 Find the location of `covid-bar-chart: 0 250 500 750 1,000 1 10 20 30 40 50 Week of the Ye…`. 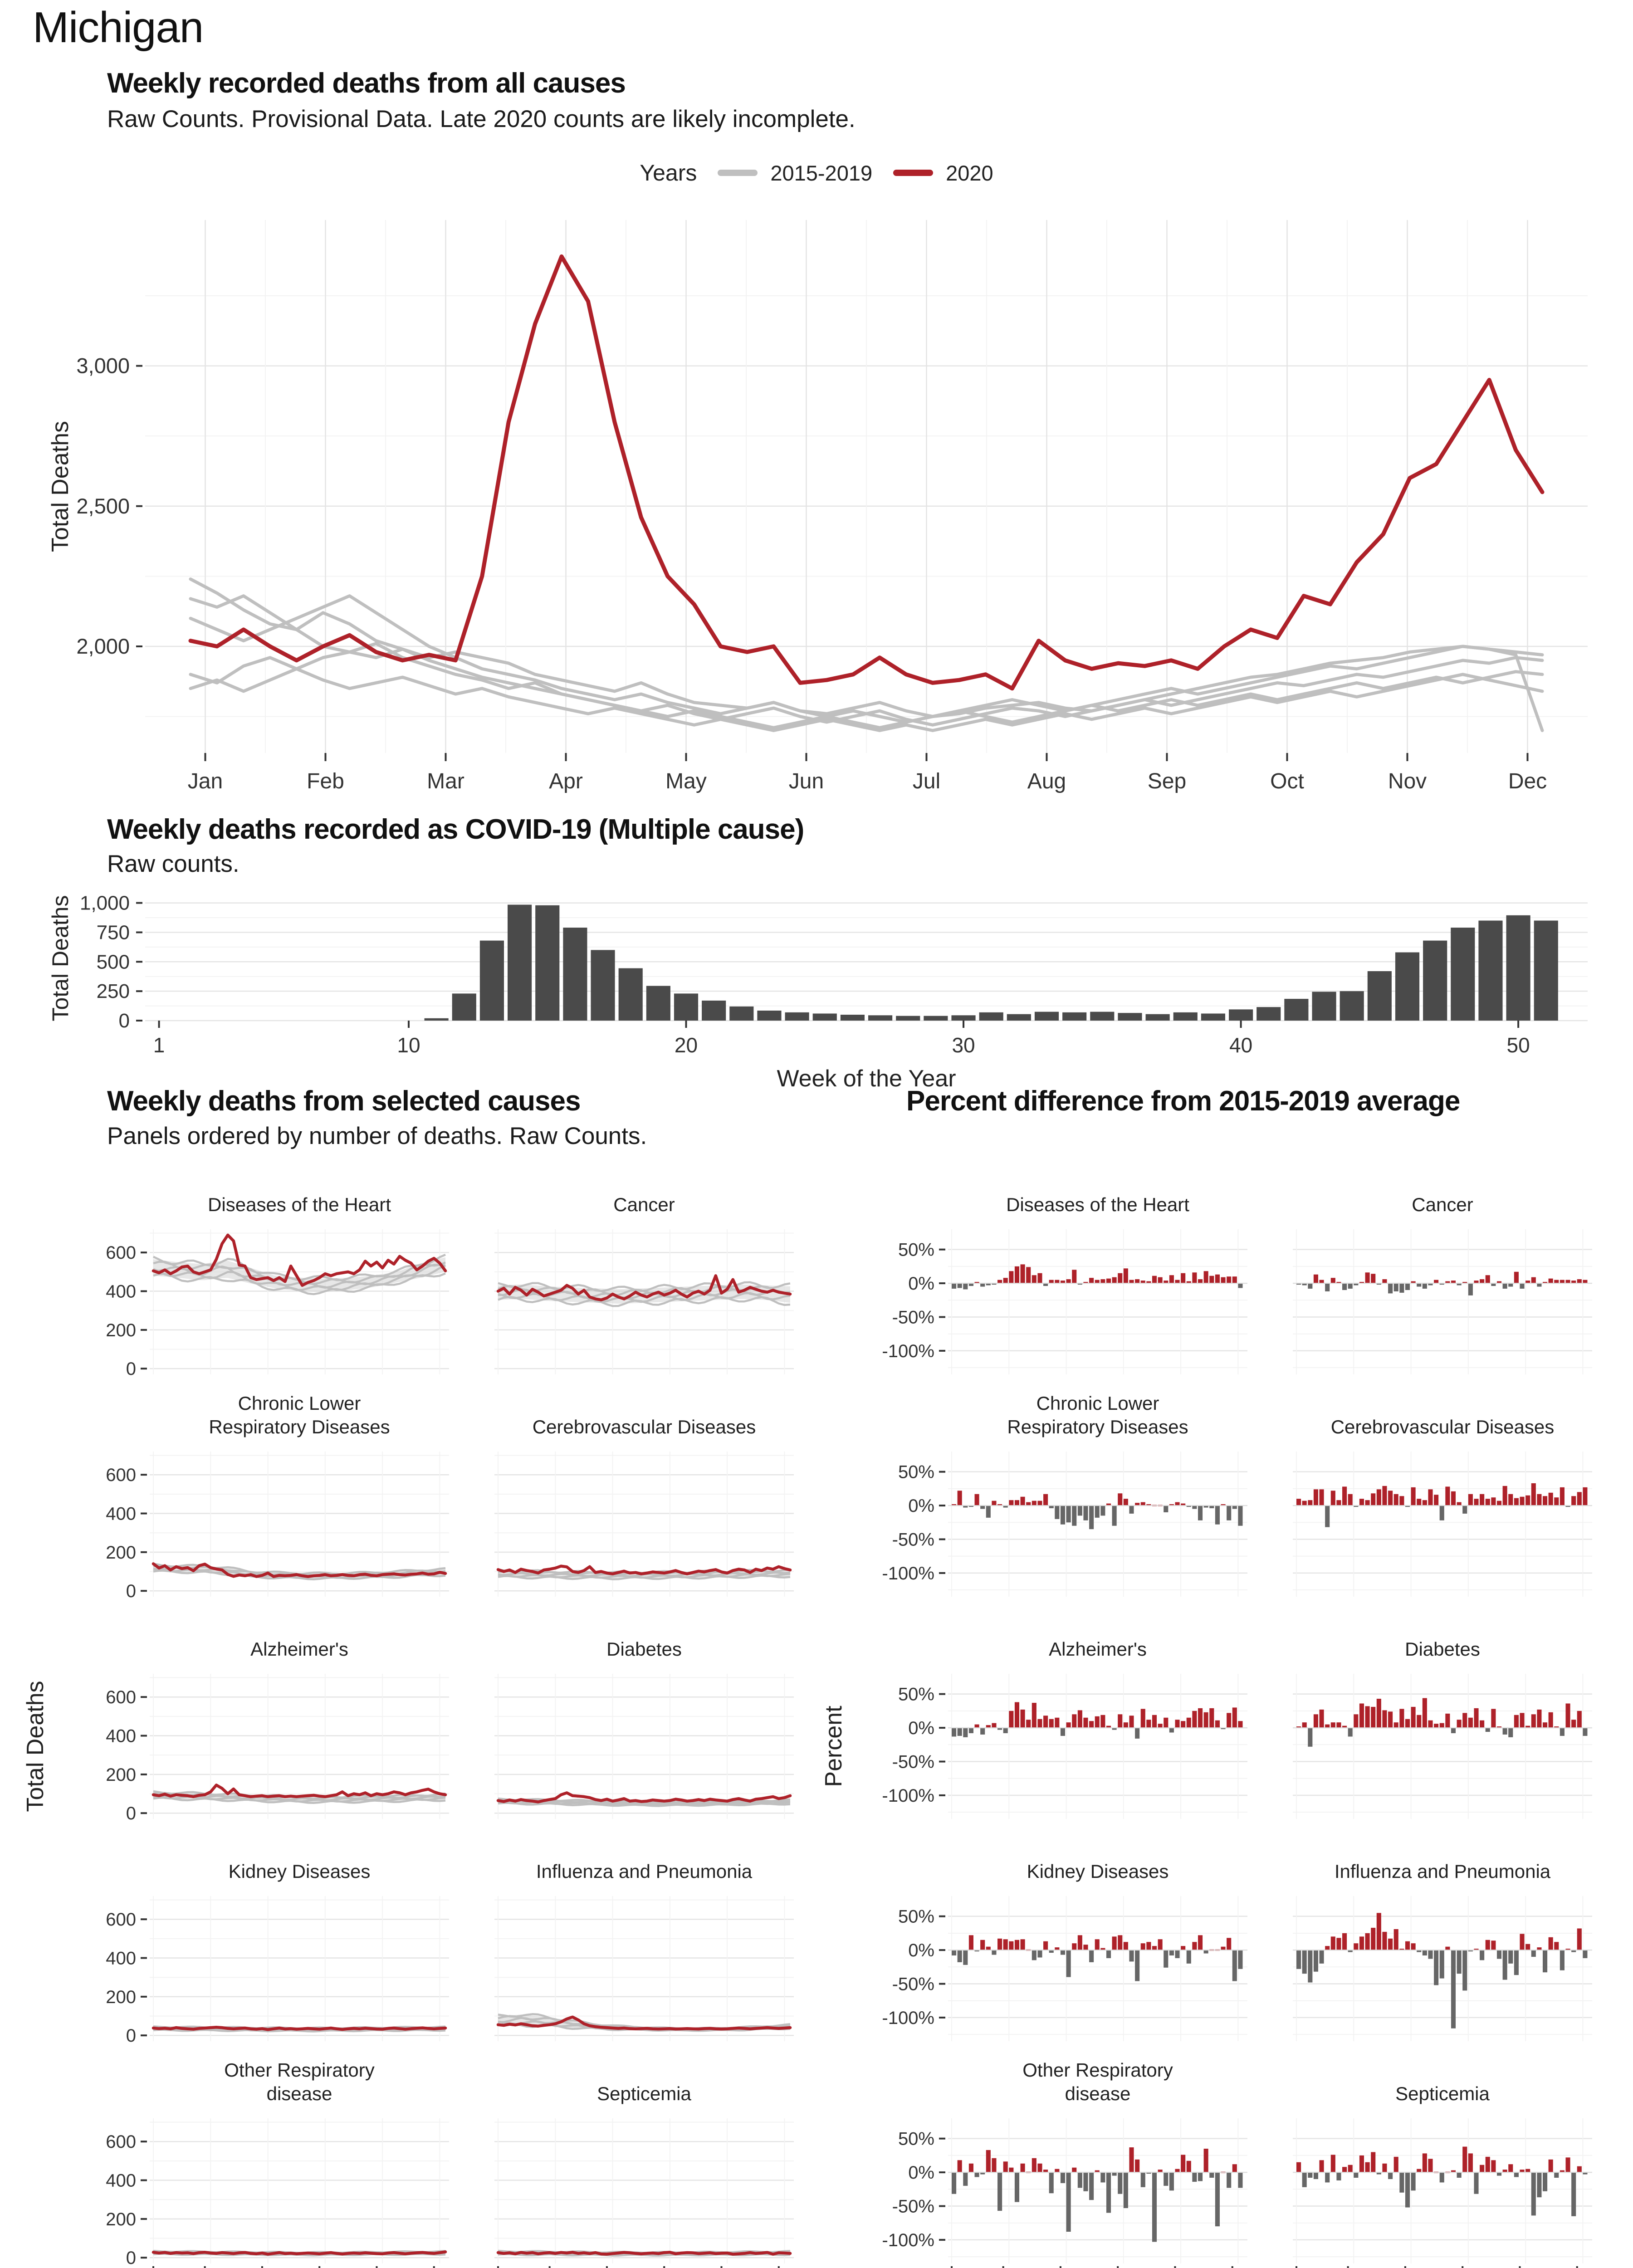

covid-bar-chart: 0 250 500 750 1,000 1 10 20 30 40 50 Week of the Ye… is located at coordinates (816, 985).